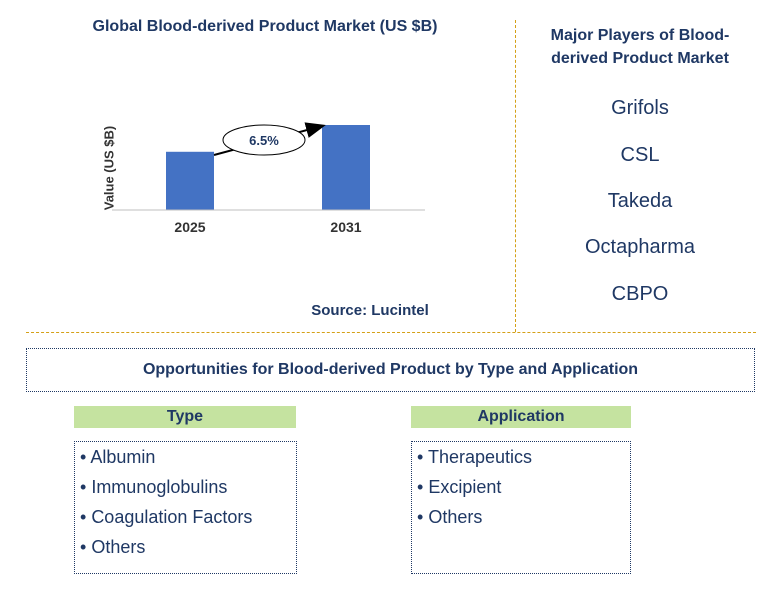  I want to click on source-label: Source: Lucintel, so click(370, 310).